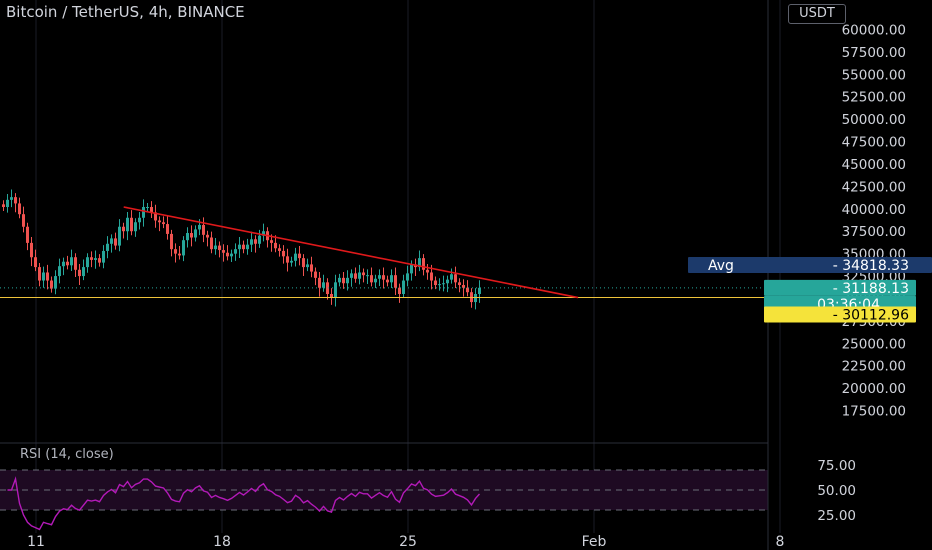 The image size is (932, 550). What do you see at coordinates (874, 187) in the screenshot?
I see `y-tick-label: 42500.00` at bounding box center [874, 187].